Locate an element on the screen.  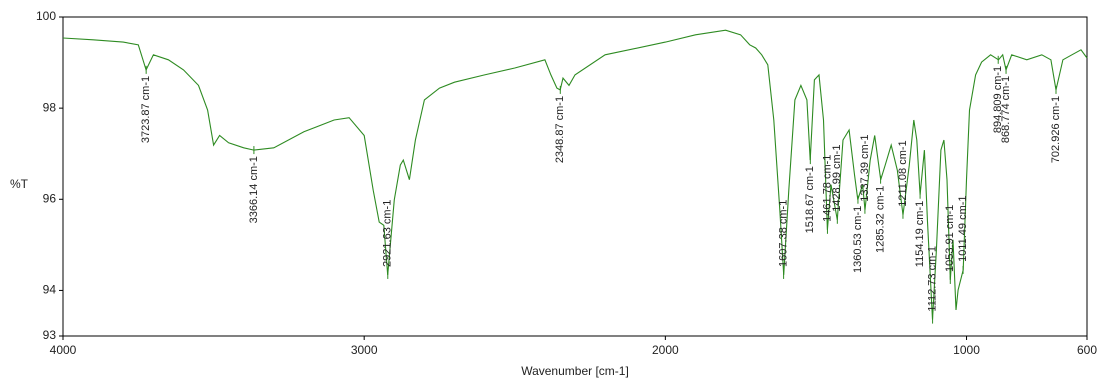
y-tick-label: 100 is located at coordinates (46, 16).